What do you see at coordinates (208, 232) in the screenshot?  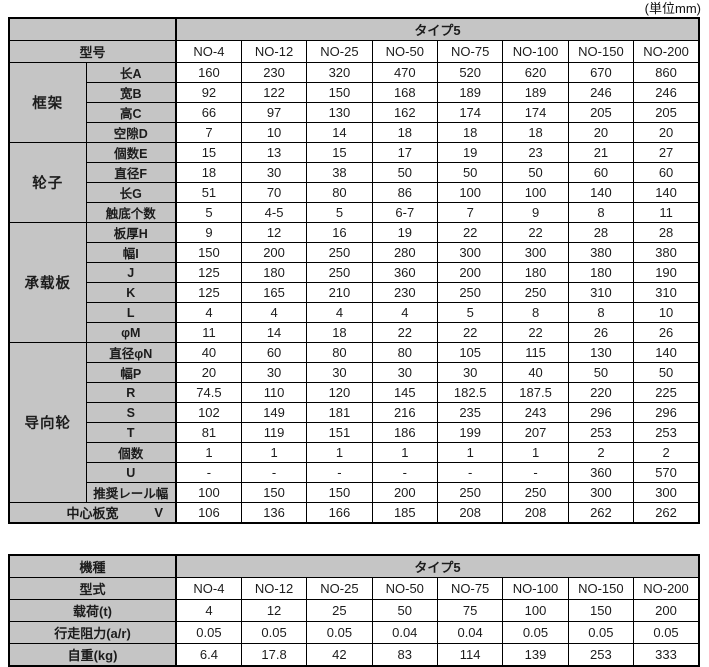 I see `value-cell: 9` at bounding box center [208, 232].